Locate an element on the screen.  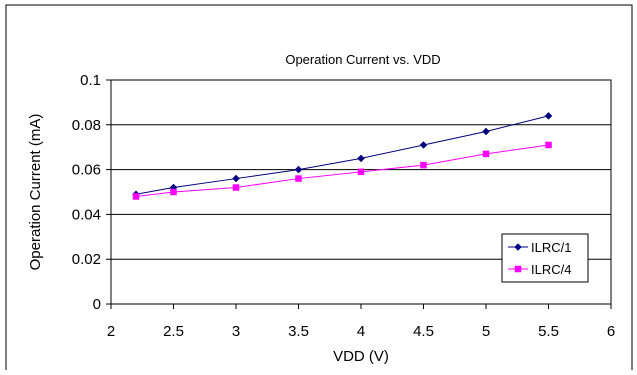
x-tick-label: 2.5 is located at coordinates (173, 331).